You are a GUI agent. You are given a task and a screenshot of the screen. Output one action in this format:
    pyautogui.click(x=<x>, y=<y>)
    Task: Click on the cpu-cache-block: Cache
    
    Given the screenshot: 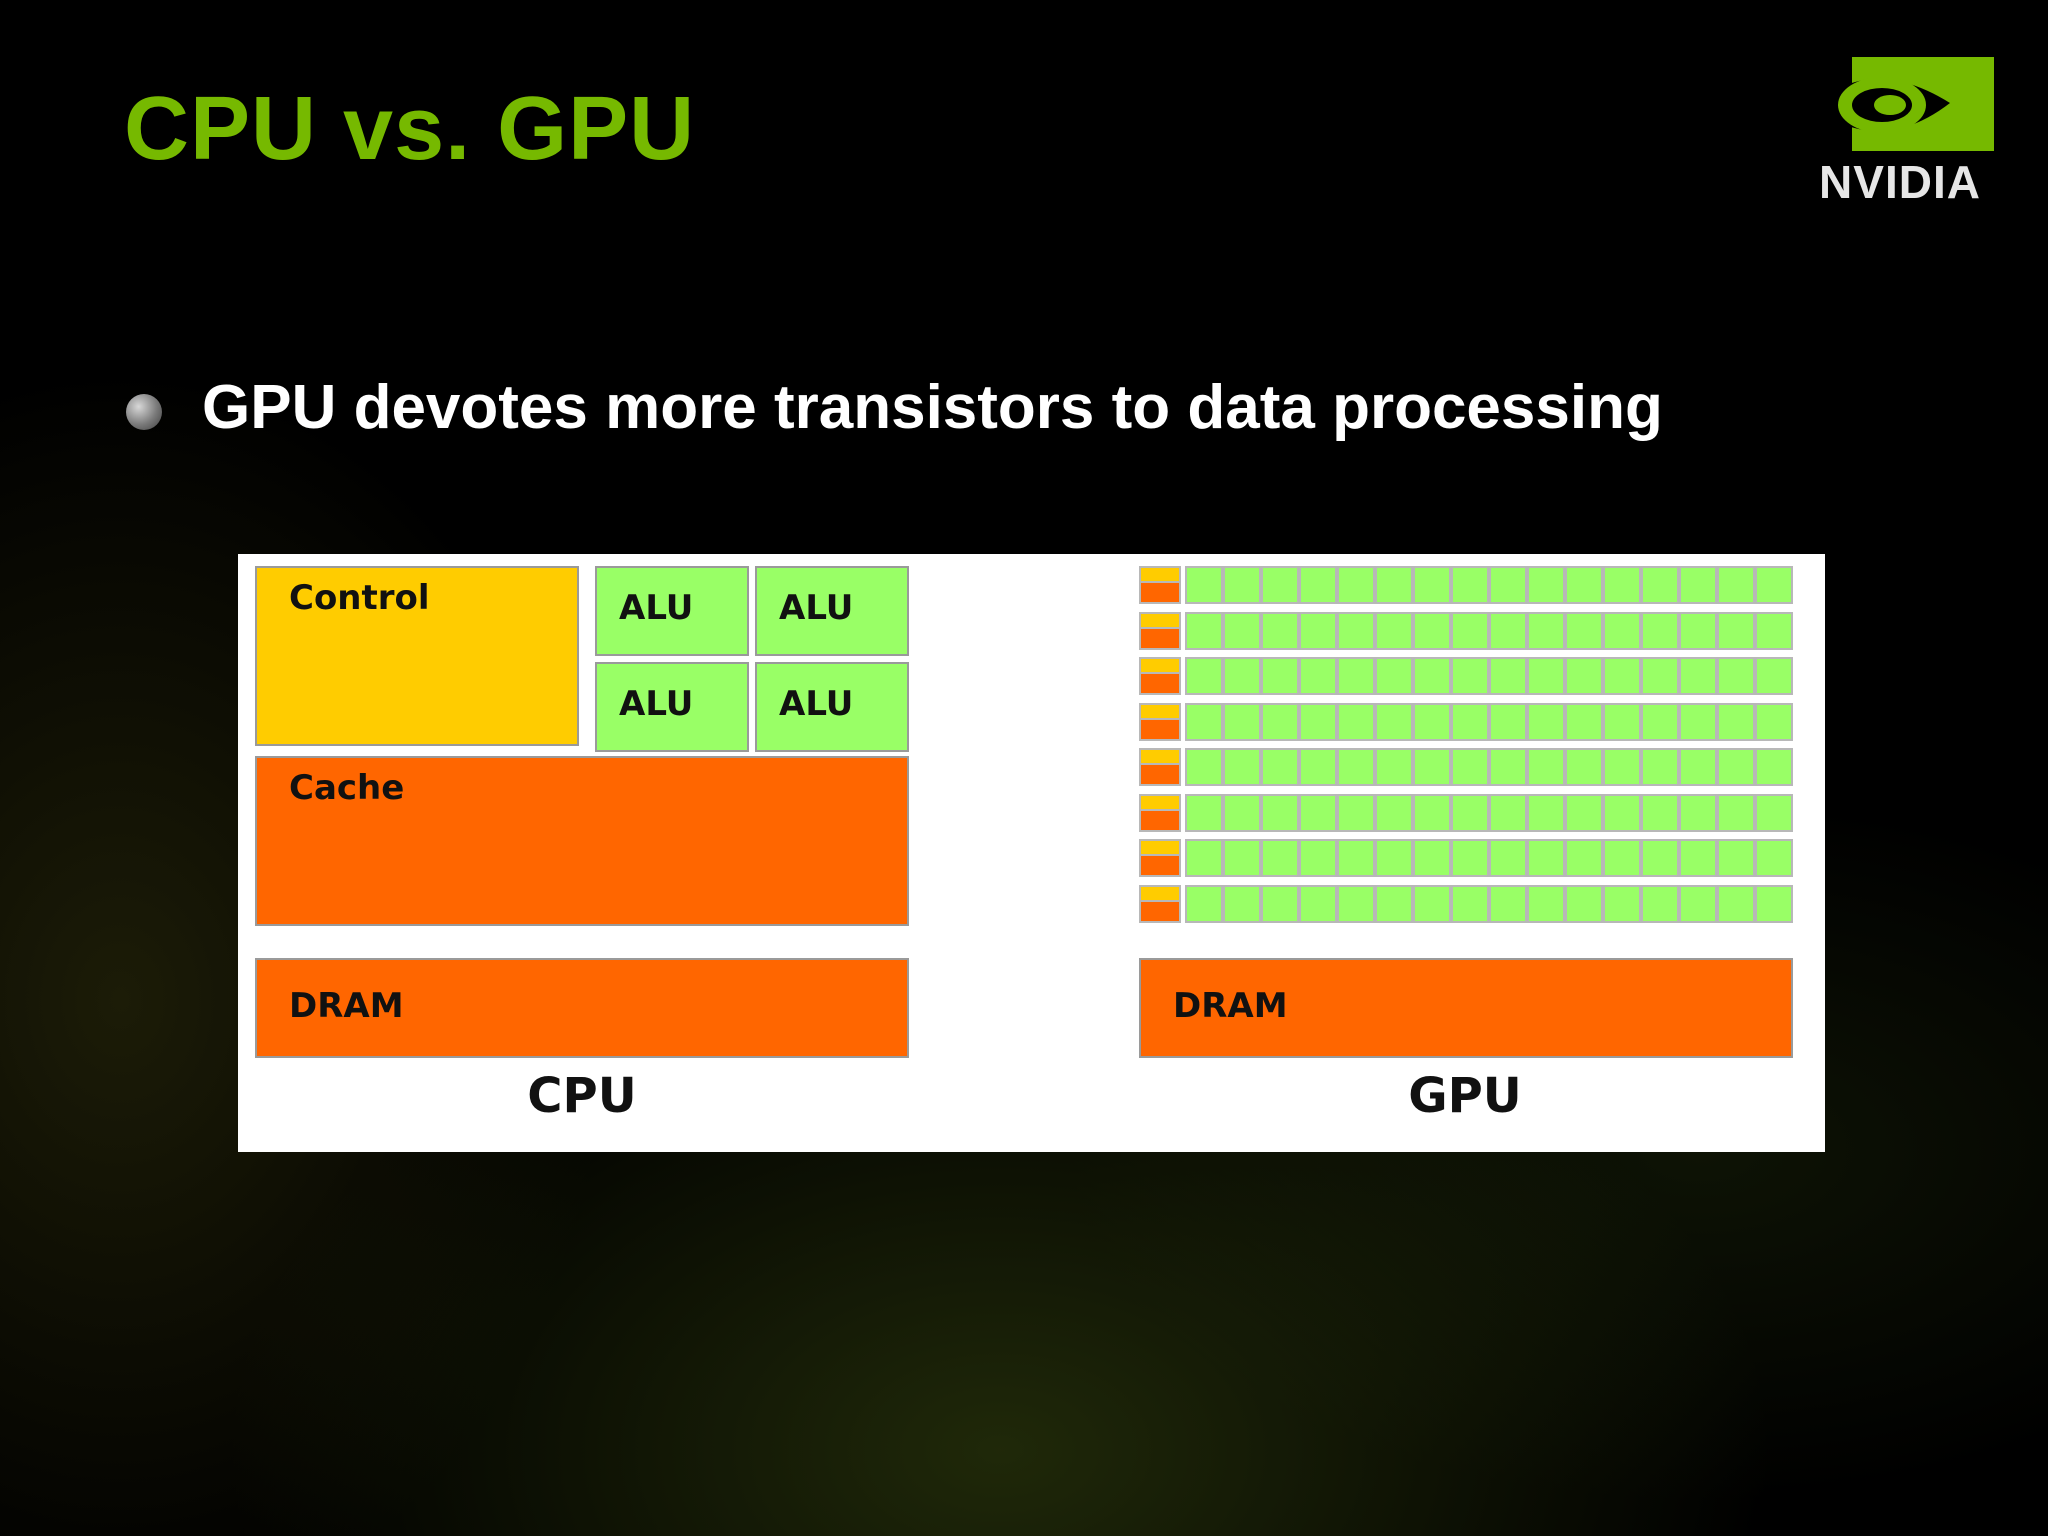 What is the action you would take?
    pyautogui.click(x=582, y=841)
    